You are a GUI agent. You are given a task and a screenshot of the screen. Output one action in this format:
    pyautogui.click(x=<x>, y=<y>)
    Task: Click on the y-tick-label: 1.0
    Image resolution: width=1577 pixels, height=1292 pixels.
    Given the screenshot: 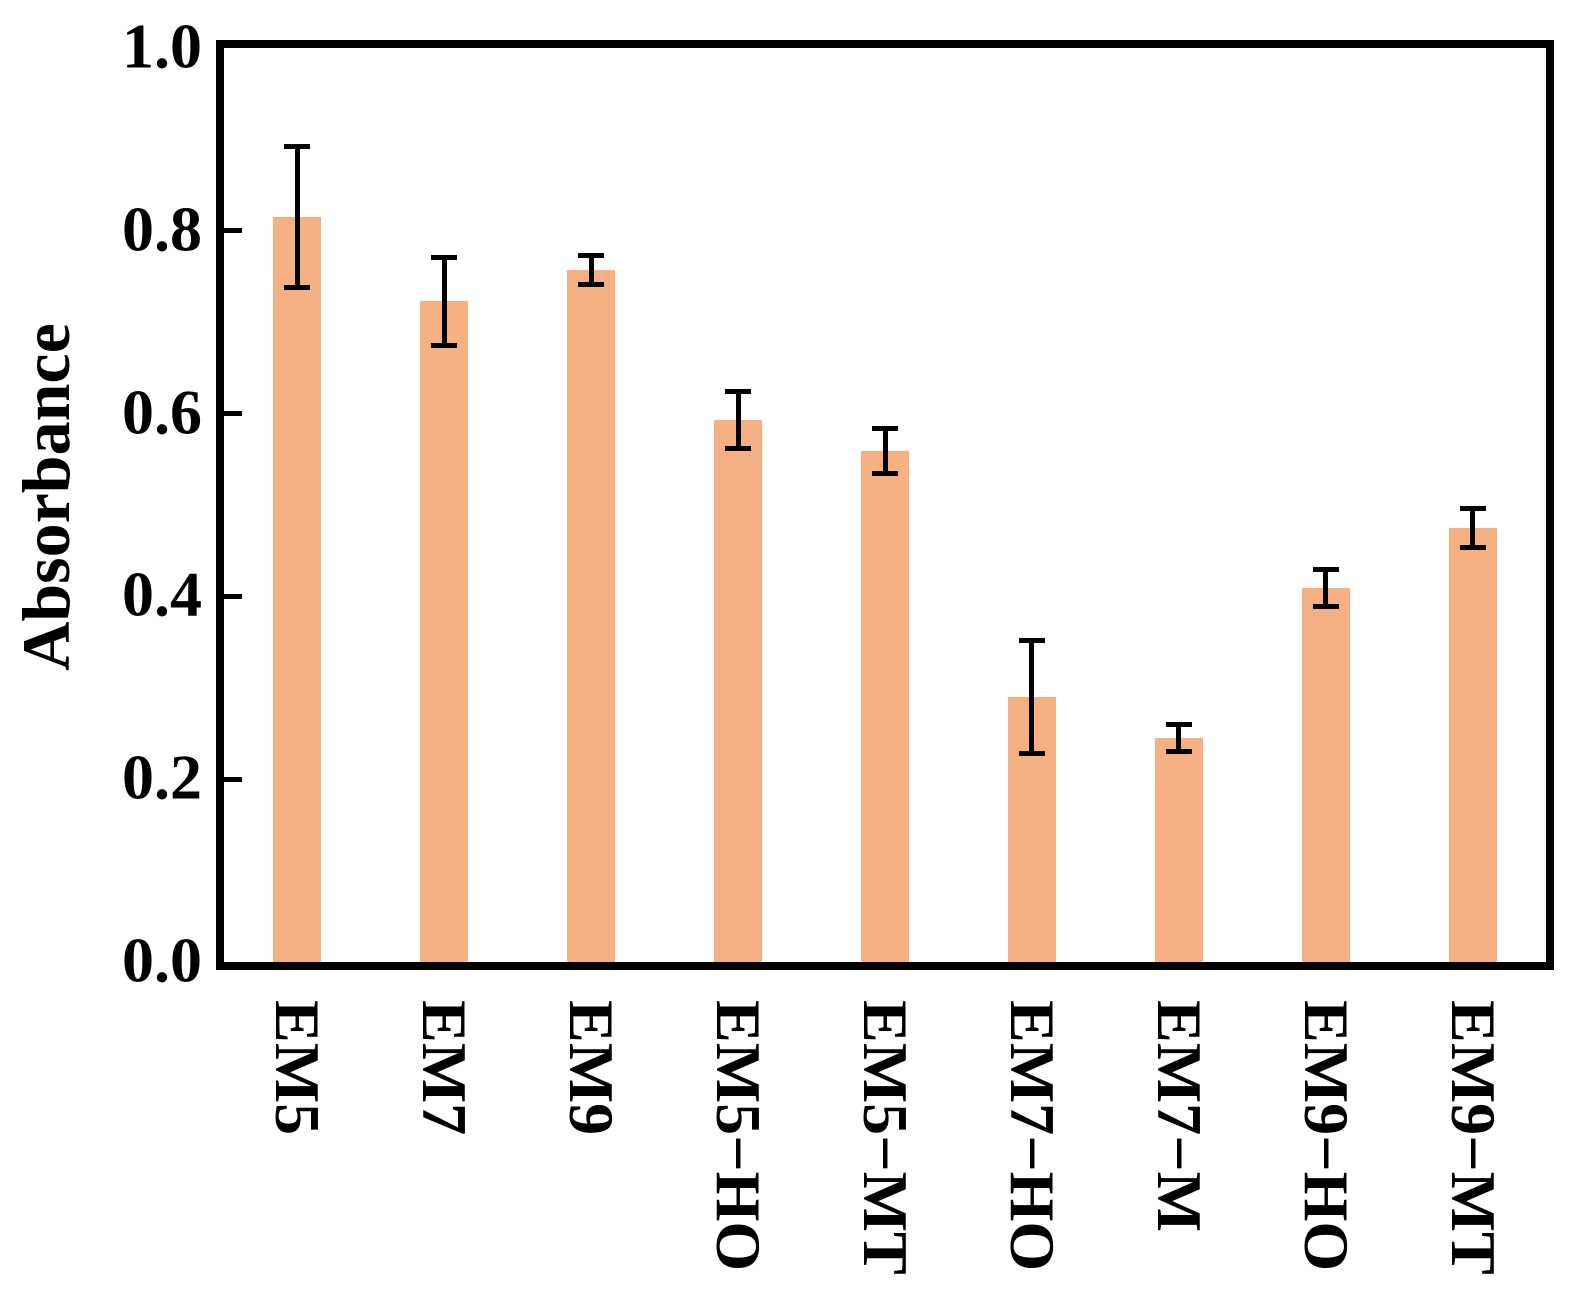 What is the action you would take?
    pyautogui.click(x=162, y=46)
    